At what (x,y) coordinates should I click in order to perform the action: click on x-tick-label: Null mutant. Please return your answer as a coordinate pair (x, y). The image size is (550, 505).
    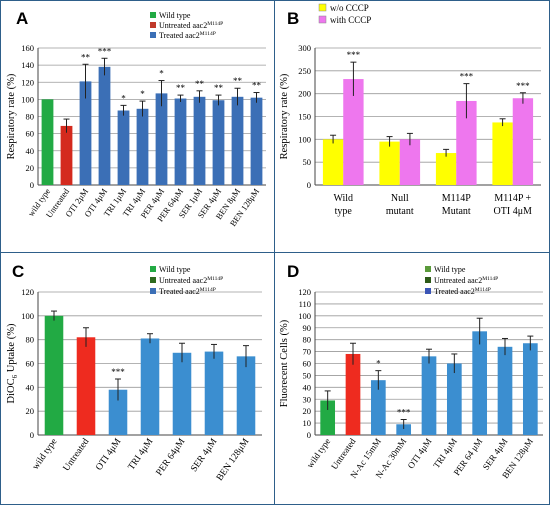
    Looking at the image, I should click on (400, 205).